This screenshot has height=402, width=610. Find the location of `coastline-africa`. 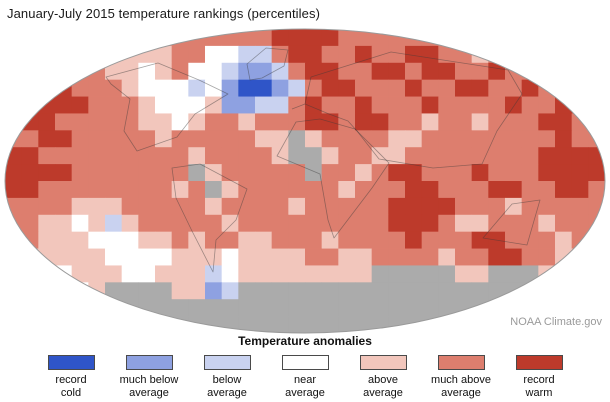

coastline-africa is located at coordinates (333, 178).